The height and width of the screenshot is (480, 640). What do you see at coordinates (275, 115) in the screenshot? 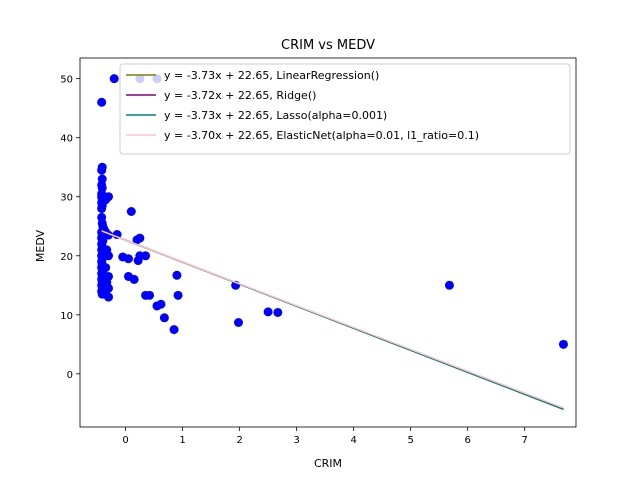
I see `legend-label: y = -3.73x + 22.65, Lasso(alpha=0.001)` at bounding box center [275, 115].